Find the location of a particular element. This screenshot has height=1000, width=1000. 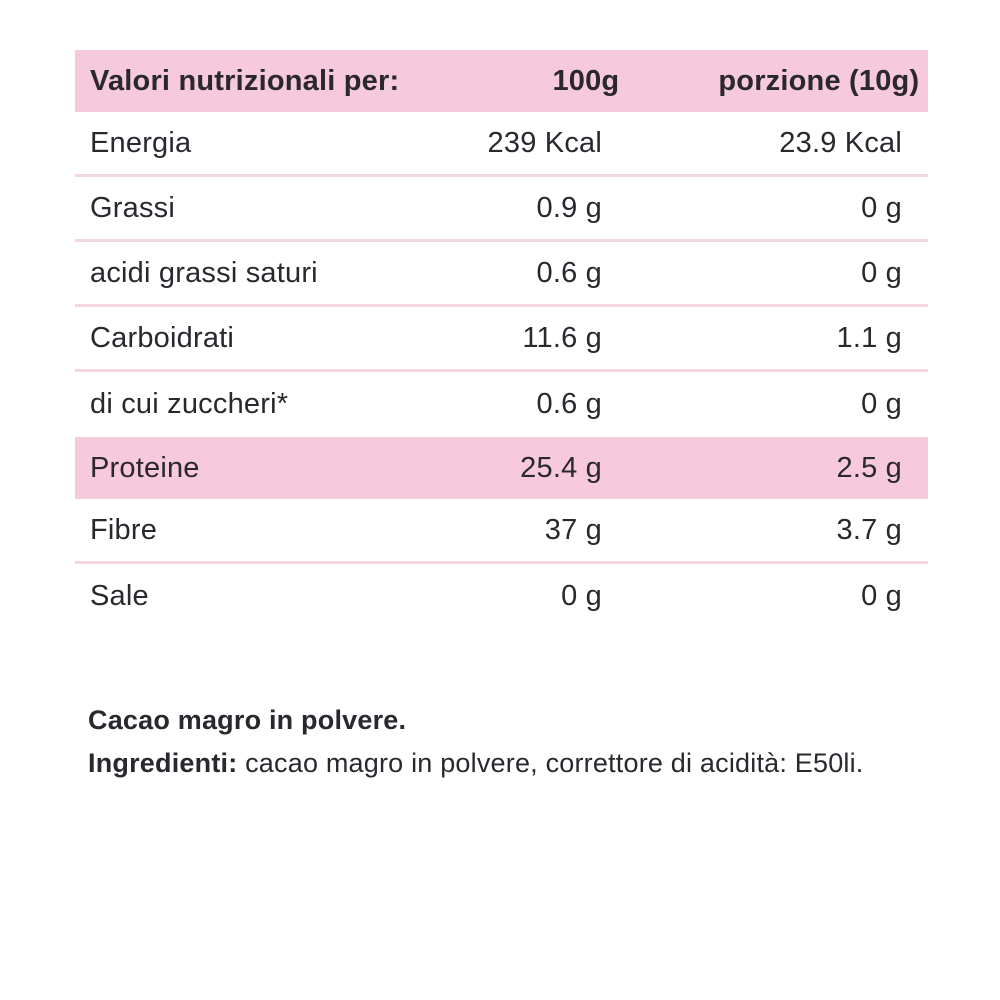

product-name: Cacao magro in polvere. is located at coordinates (247, 720).